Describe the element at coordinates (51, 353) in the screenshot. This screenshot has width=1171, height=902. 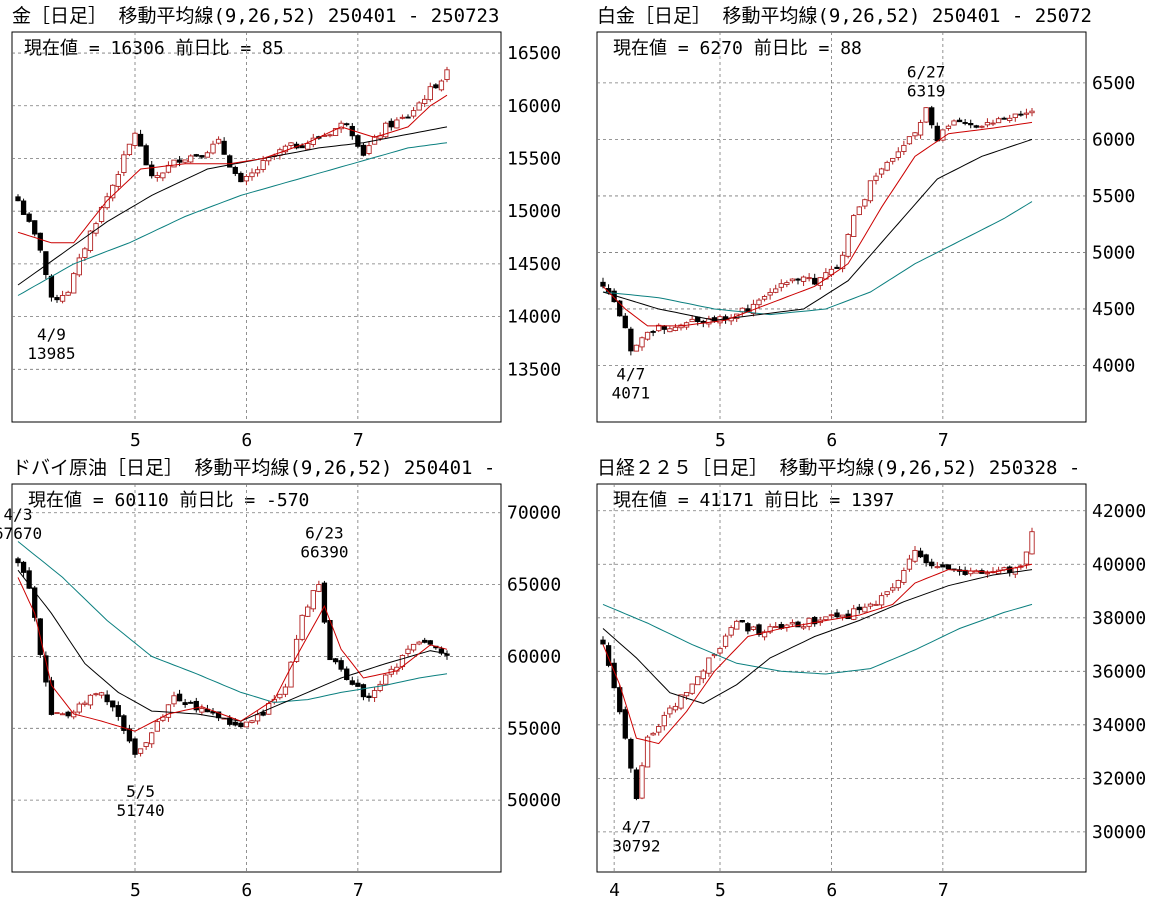
I see `annotation-value: 13985` at that location.